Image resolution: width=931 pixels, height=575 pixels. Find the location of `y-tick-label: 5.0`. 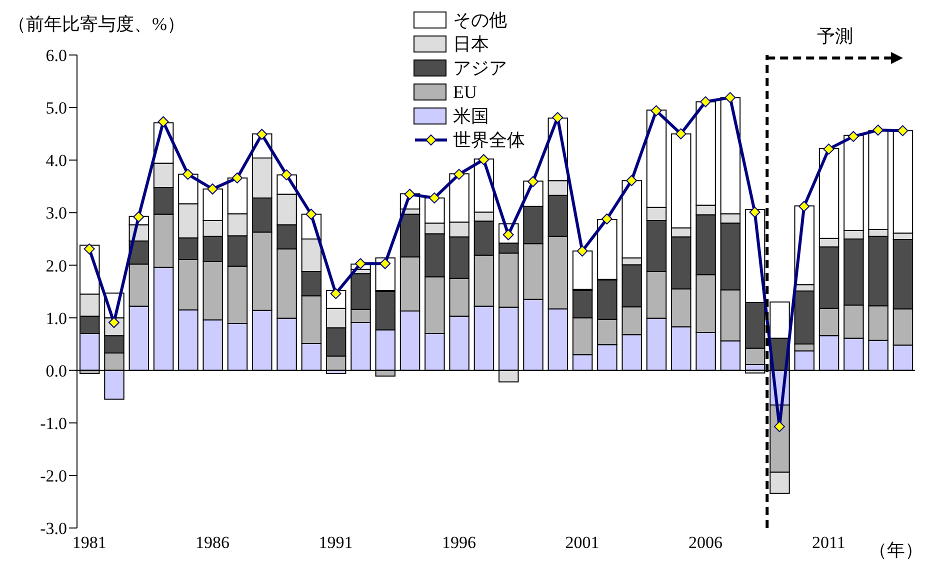

y-tick-label: 5.0 is located at coordinates (56, 108).